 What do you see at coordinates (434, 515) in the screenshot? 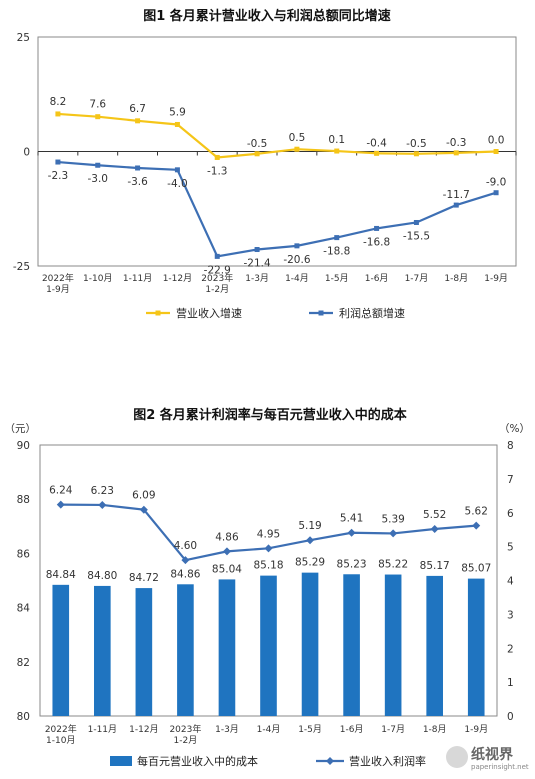
I see `chart2-line-label: 5.52` at bounding box center [434, 515].